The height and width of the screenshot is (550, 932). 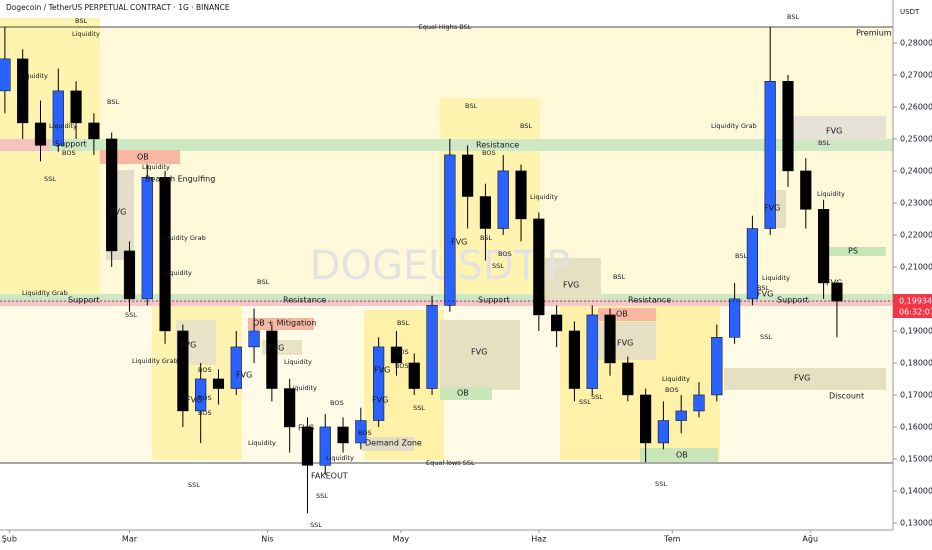 What do you see at coordinates (9, 539) in the screenshot?
I see `x-tick-label: Şub` at bounding box center [9, 539].